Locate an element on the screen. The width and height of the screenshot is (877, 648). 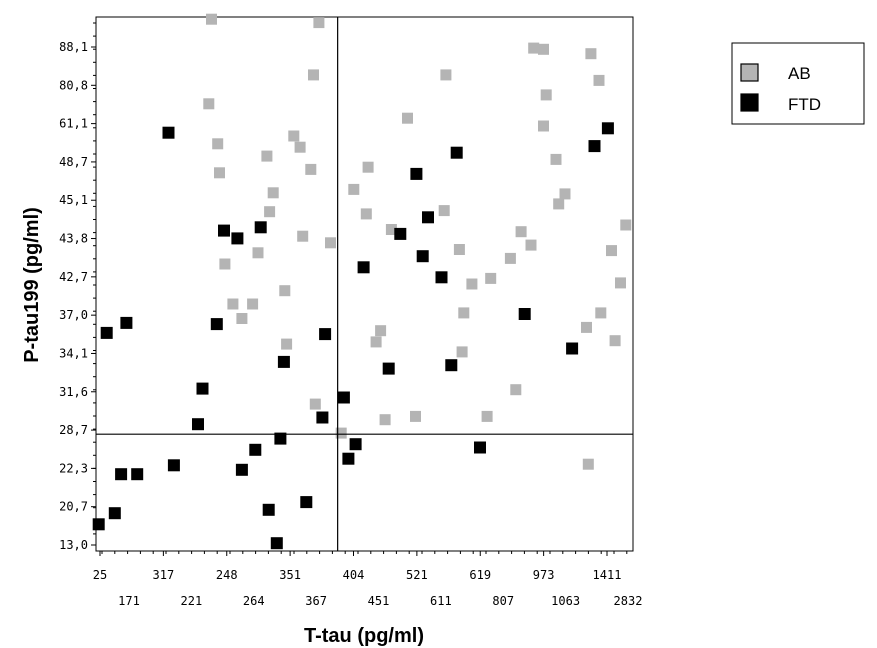
legend-label-ab: AB is located at coordinates (799, 73).